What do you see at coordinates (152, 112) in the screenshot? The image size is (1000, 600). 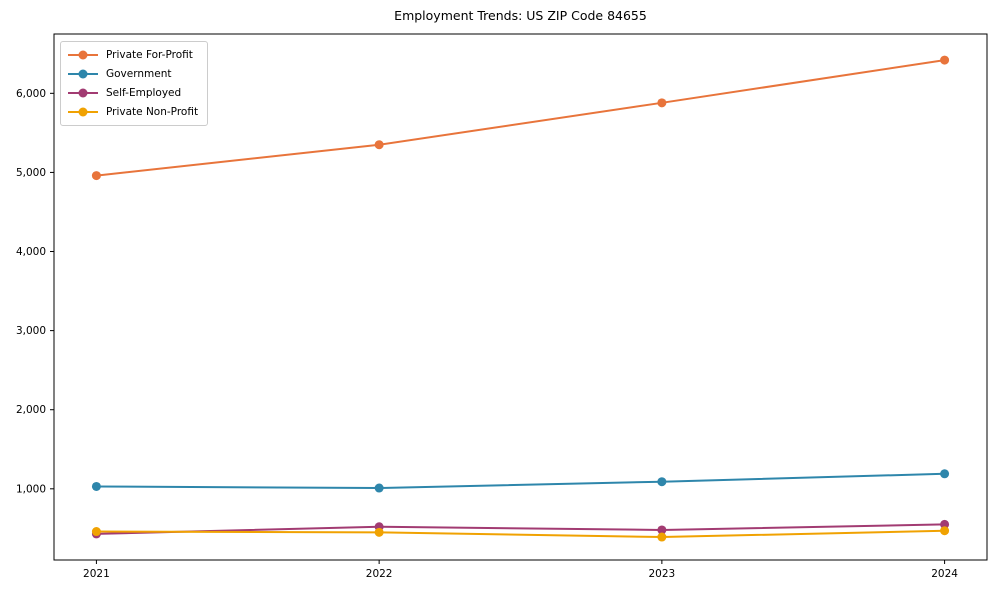 I see `legend-label: Private Non-Profit` at bounding box center [152, 112].